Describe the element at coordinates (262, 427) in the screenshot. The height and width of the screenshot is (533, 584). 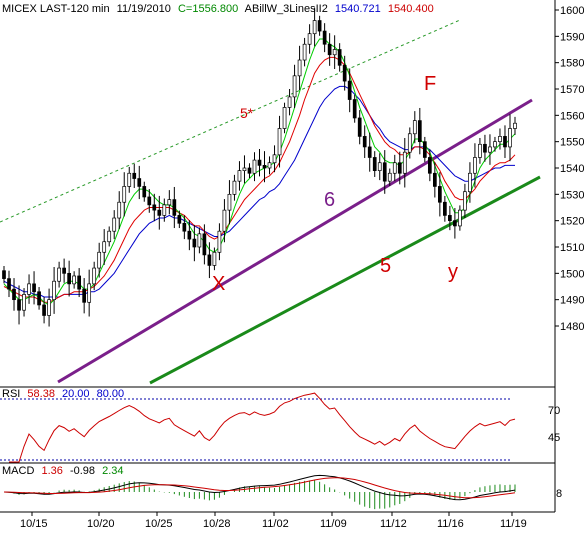
I see `rsi-line` at that location.